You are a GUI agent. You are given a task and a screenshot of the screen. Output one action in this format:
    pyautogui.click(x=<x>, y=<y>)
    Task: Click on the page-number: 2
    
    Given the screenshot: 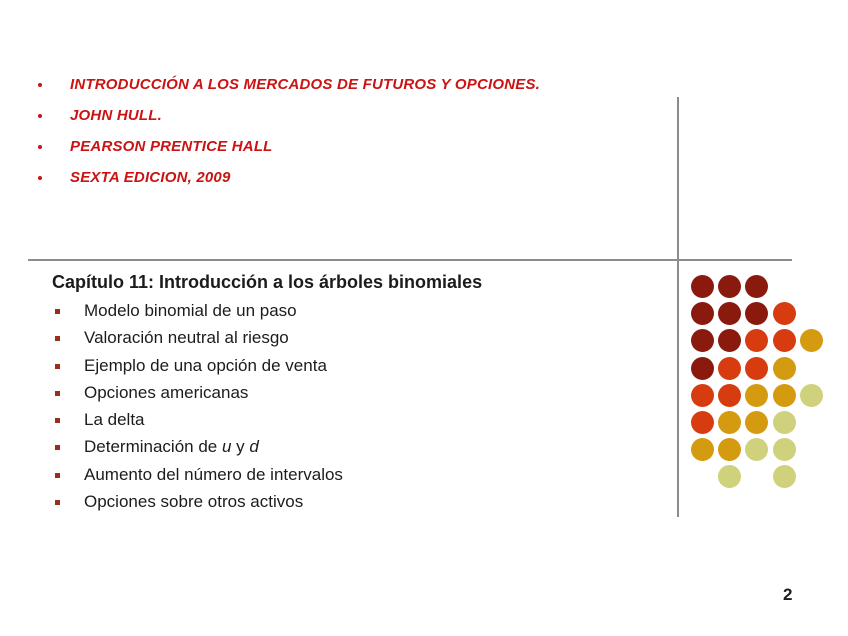 What is the action you would take?
    pyautogui.click(x=788, y=594)
    